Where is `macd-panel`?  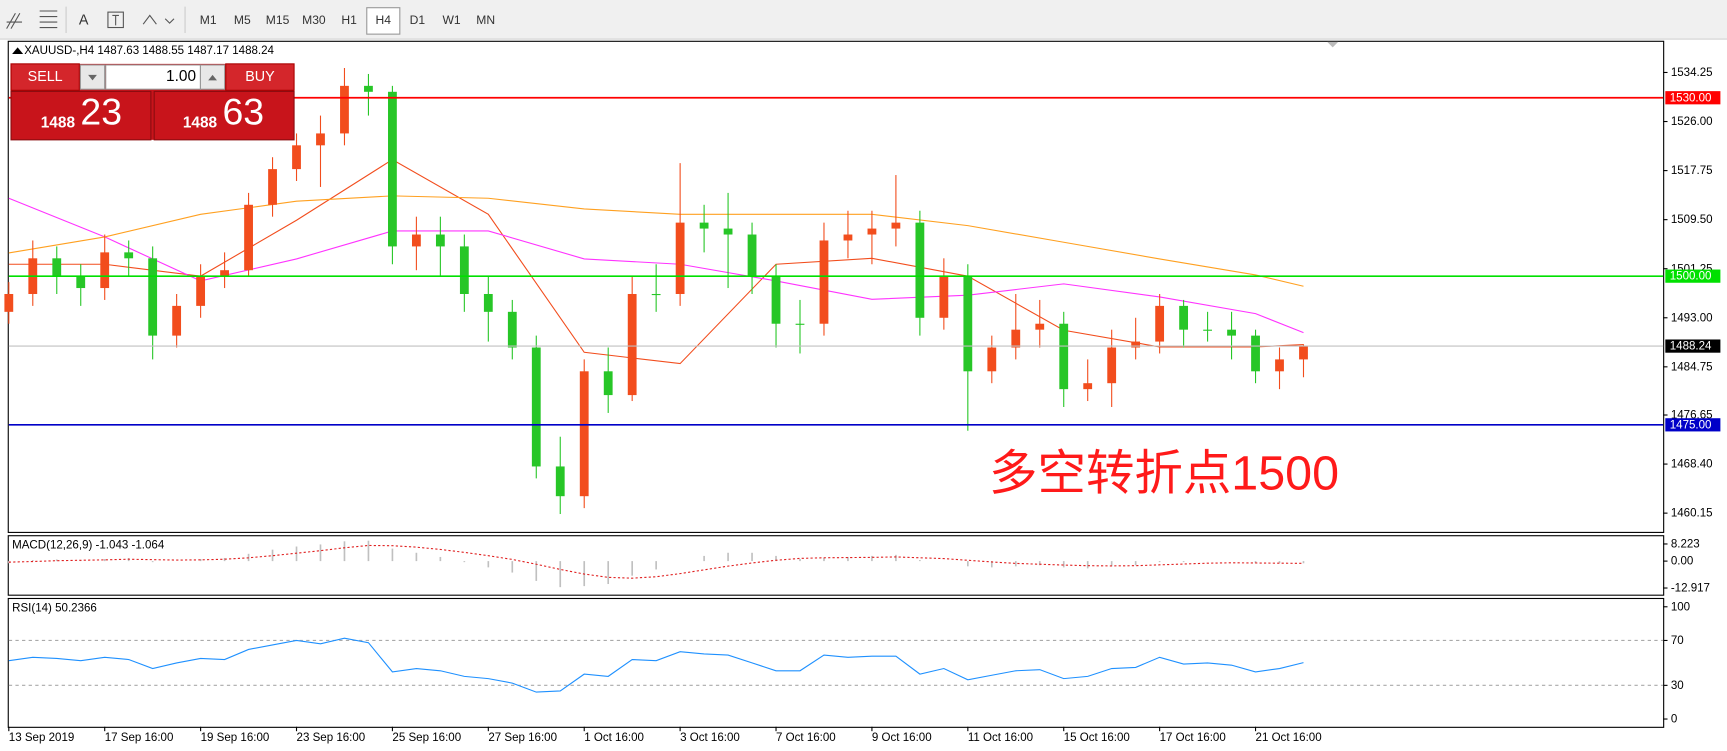 macd-panel is located at coordinates (836, 565).